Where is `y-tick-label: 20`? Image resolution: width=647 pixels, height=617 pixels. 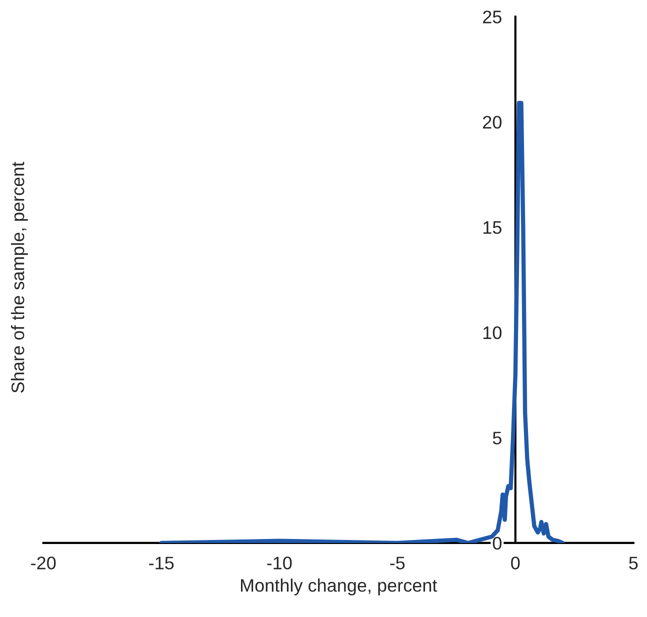 y-tick-label: 20 is located at coordinates (492, 122).